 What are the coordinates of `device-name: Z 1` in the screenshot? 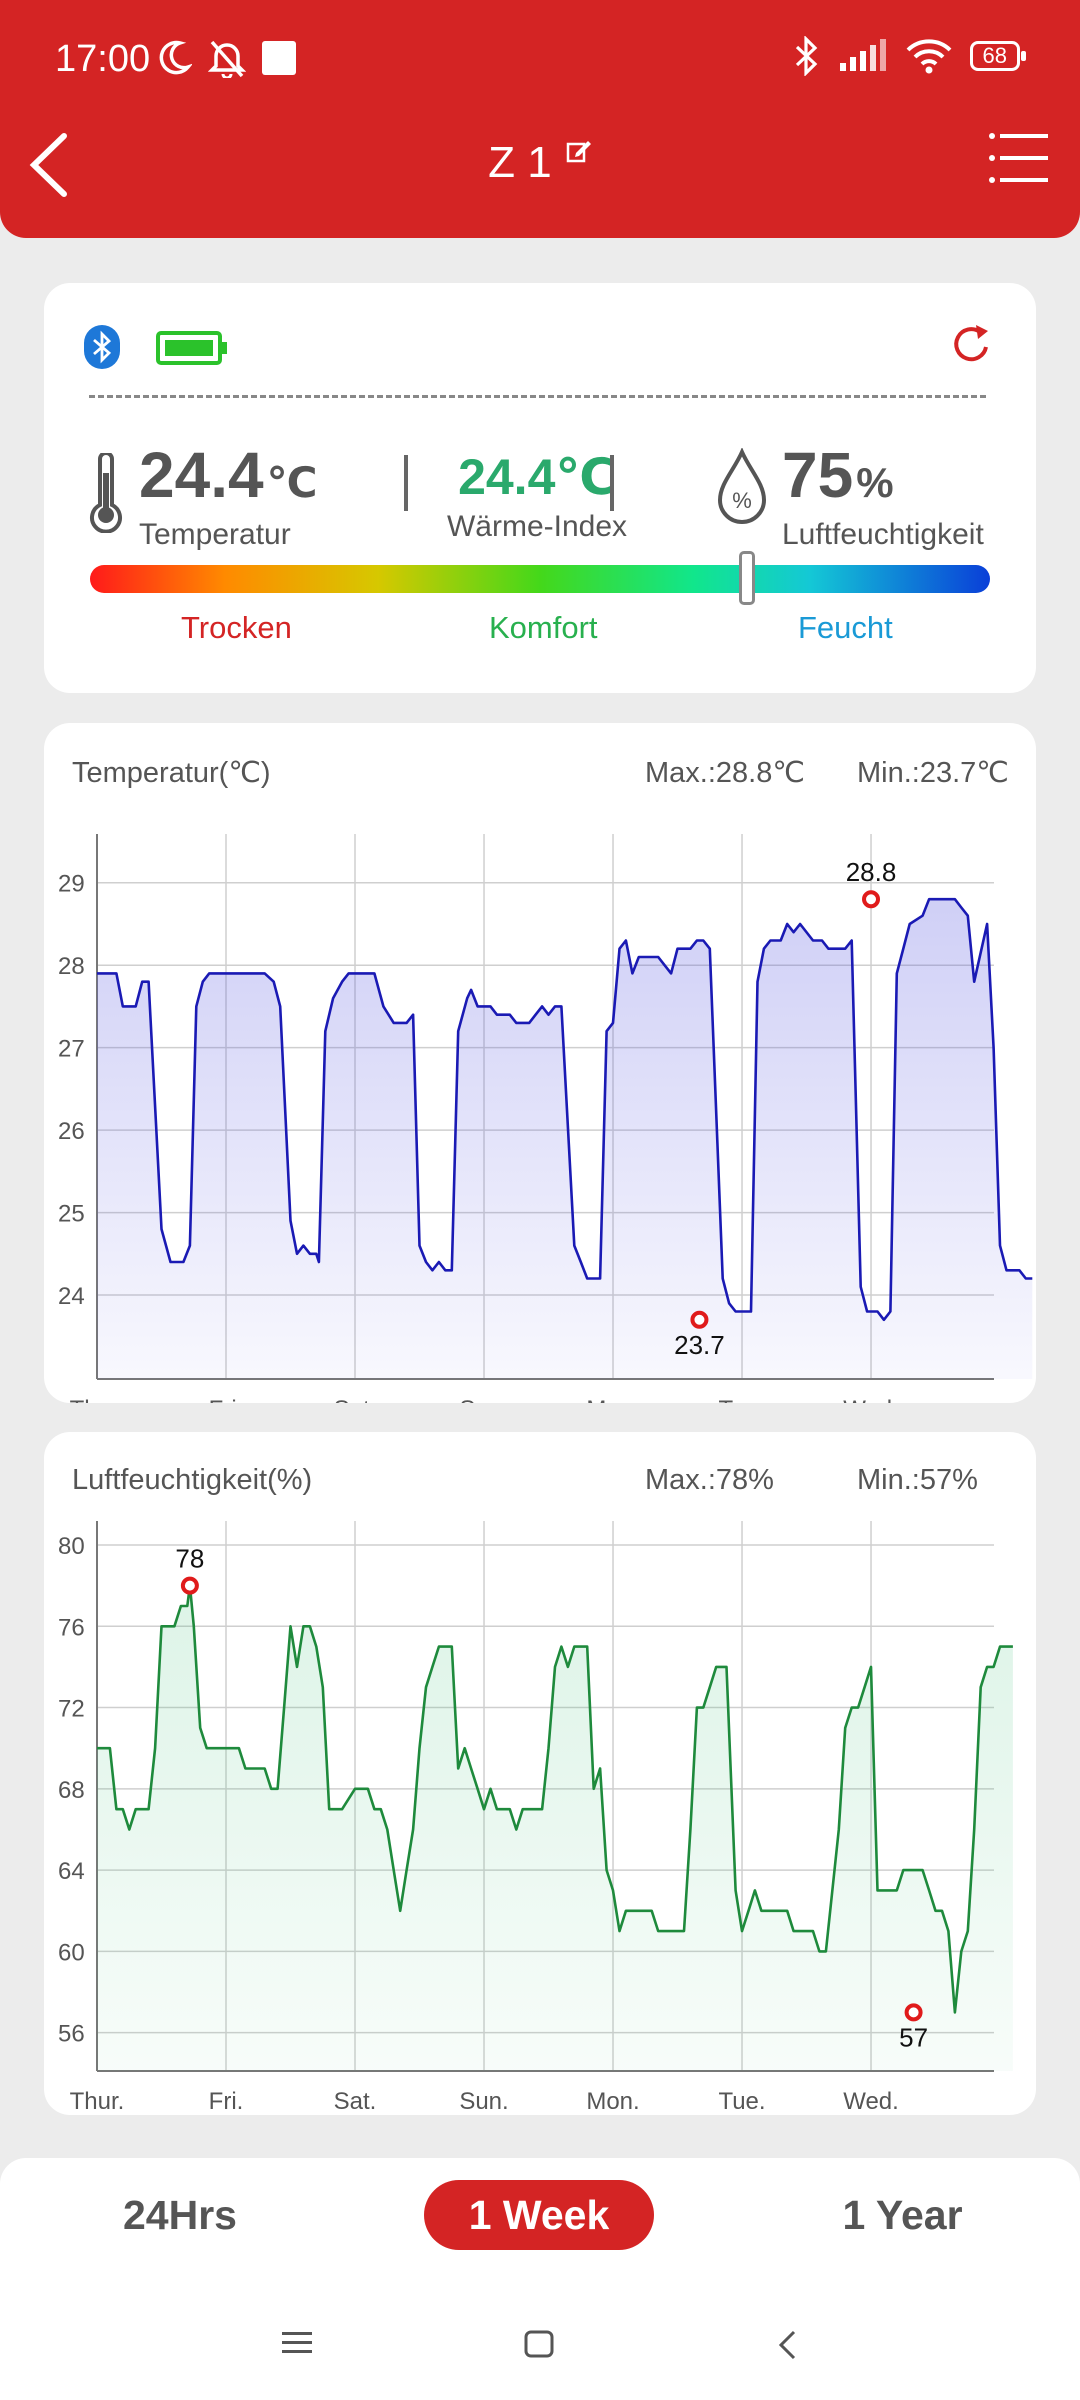 It's located at (520, 162).